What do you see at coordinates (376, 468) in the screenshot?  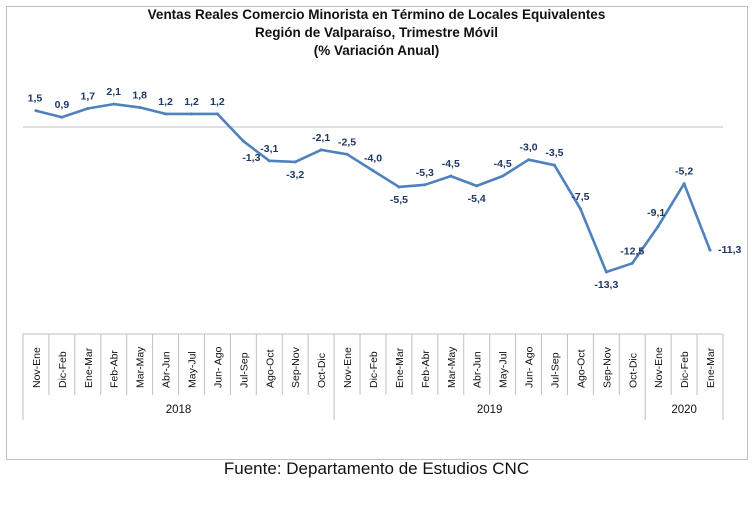 I see `source-note: Fuente: Departamento de Estudios CNC` at bounding box center [376, 468].